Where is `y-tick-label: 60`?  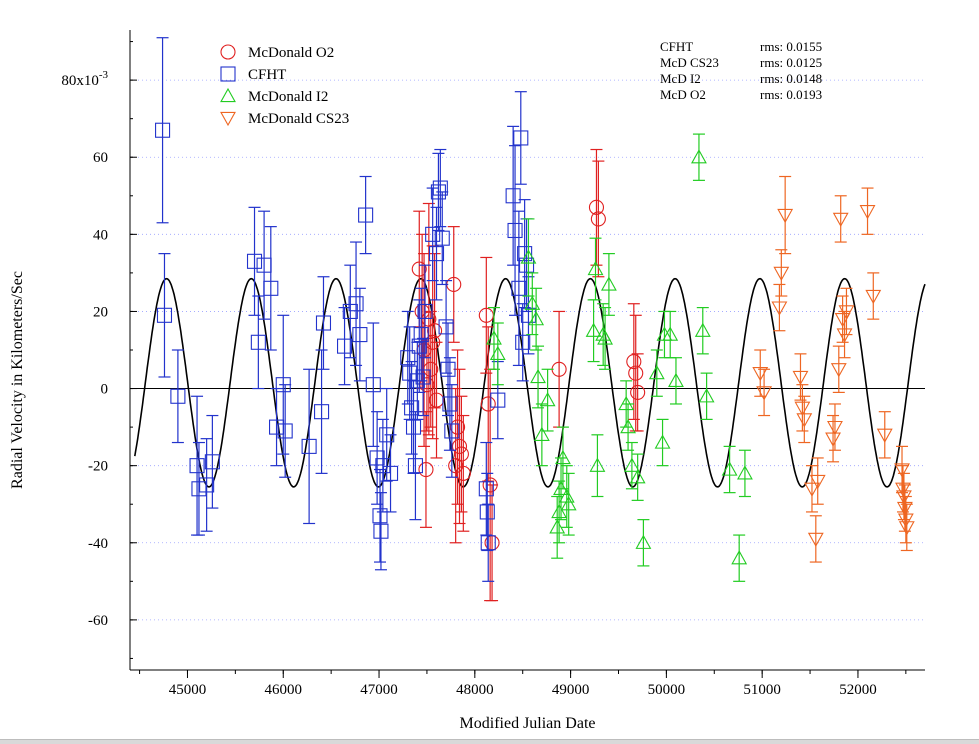 y-tick-label: 60 is located at coordinates (100, 158).